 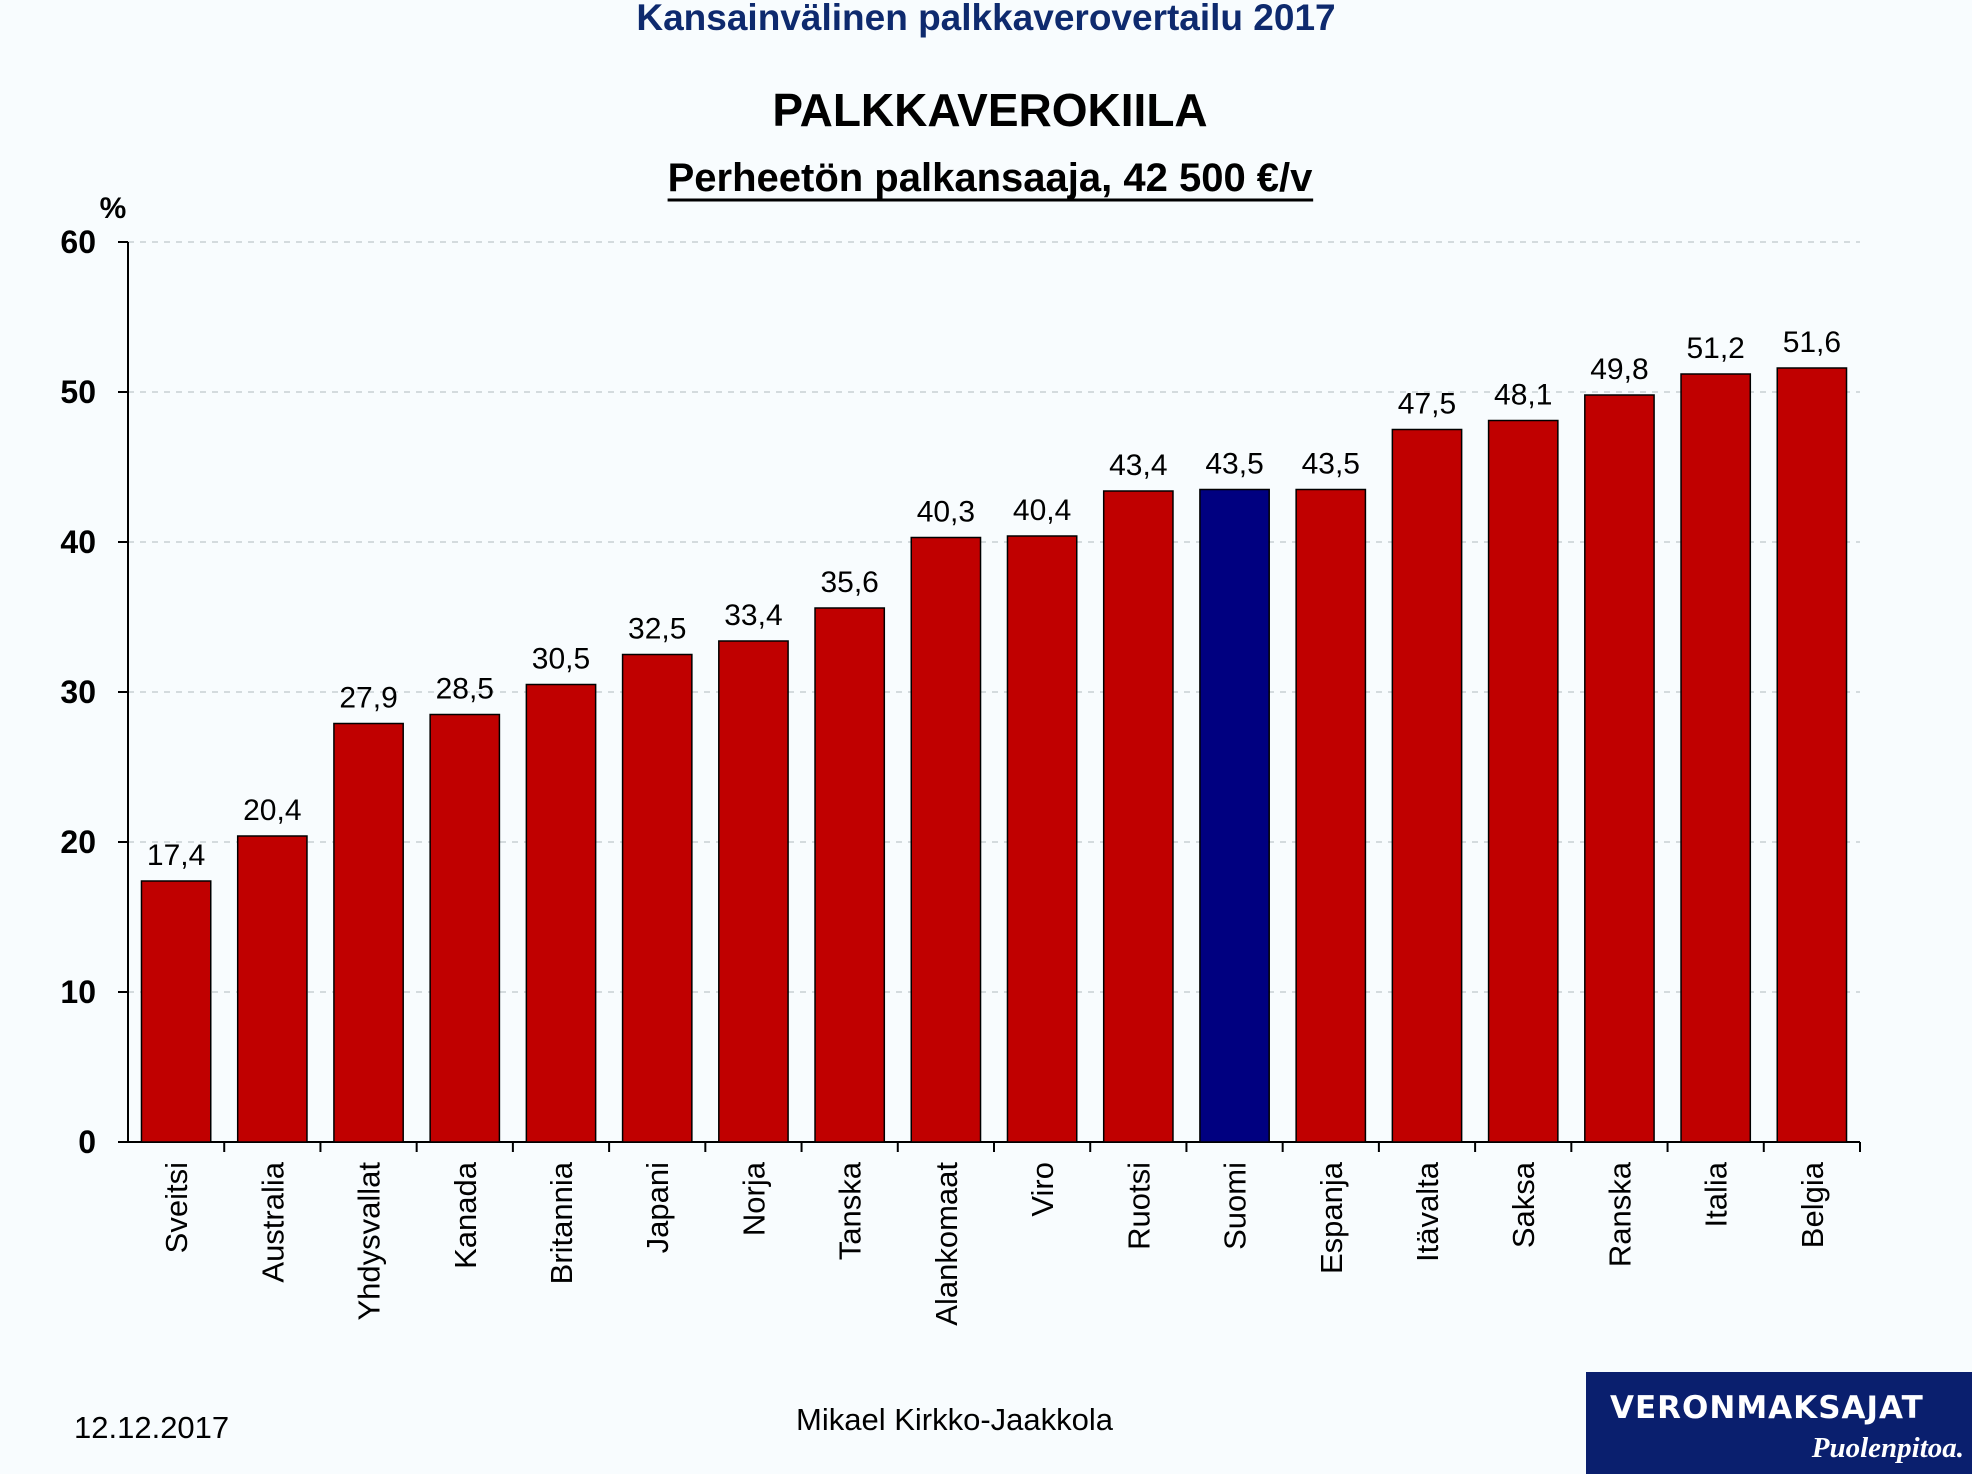 I want to click on logo-tagline: Puolenpitoa., so click(x=1887, y=1448).